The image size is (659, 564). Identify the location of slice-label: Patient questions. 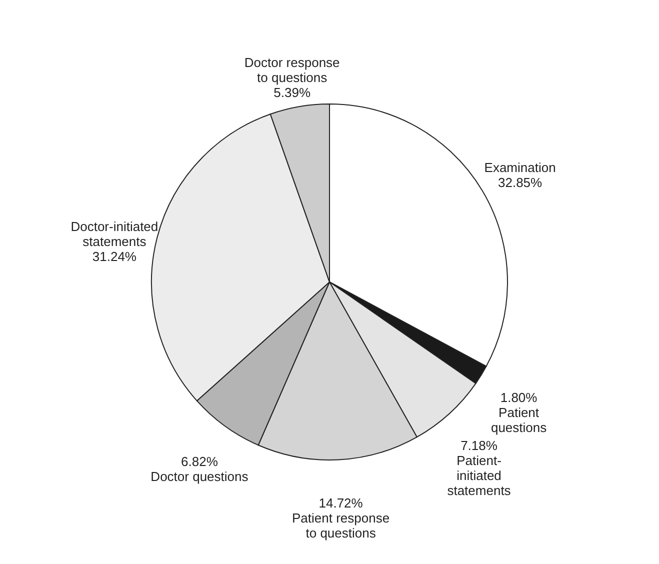
(519, 419).